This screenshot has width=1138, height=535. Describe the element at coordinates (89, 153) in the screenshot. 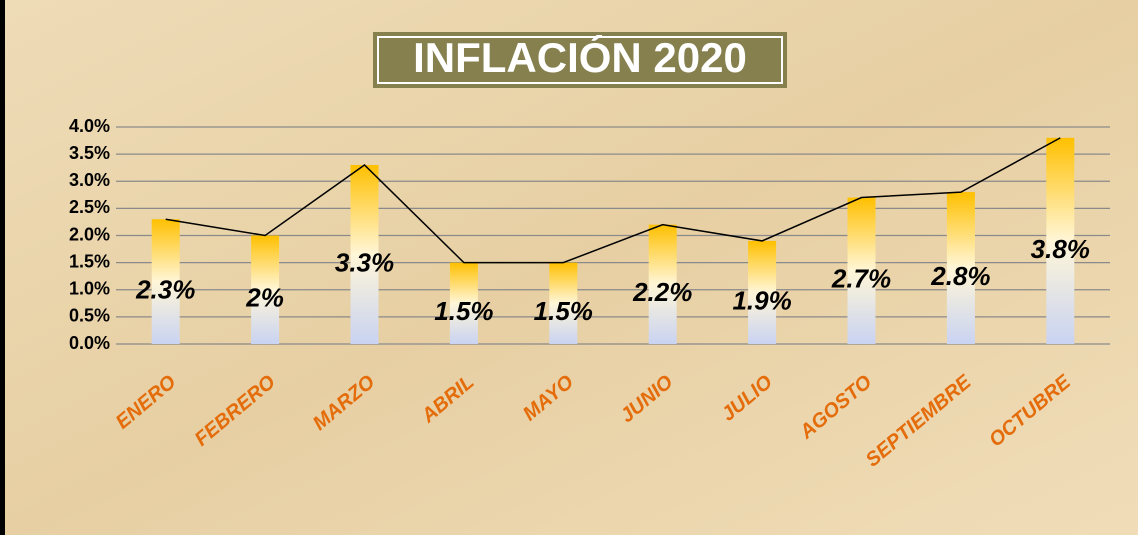

I see `y-tick-label: 3.5%` at that location.